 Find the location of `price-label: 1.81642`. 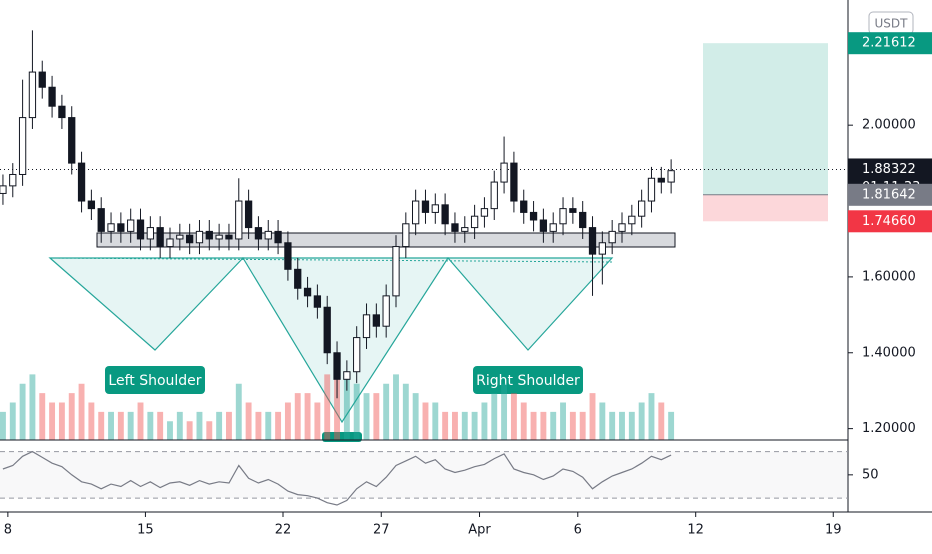

price-label: 1.81642 is located at coordinates (889, 194).